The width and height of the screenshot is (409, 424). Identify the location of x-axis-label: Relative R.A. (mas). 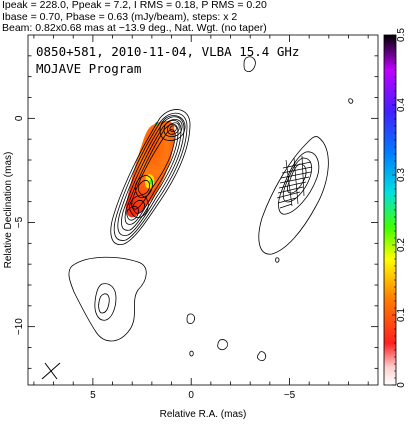
(203, 414).